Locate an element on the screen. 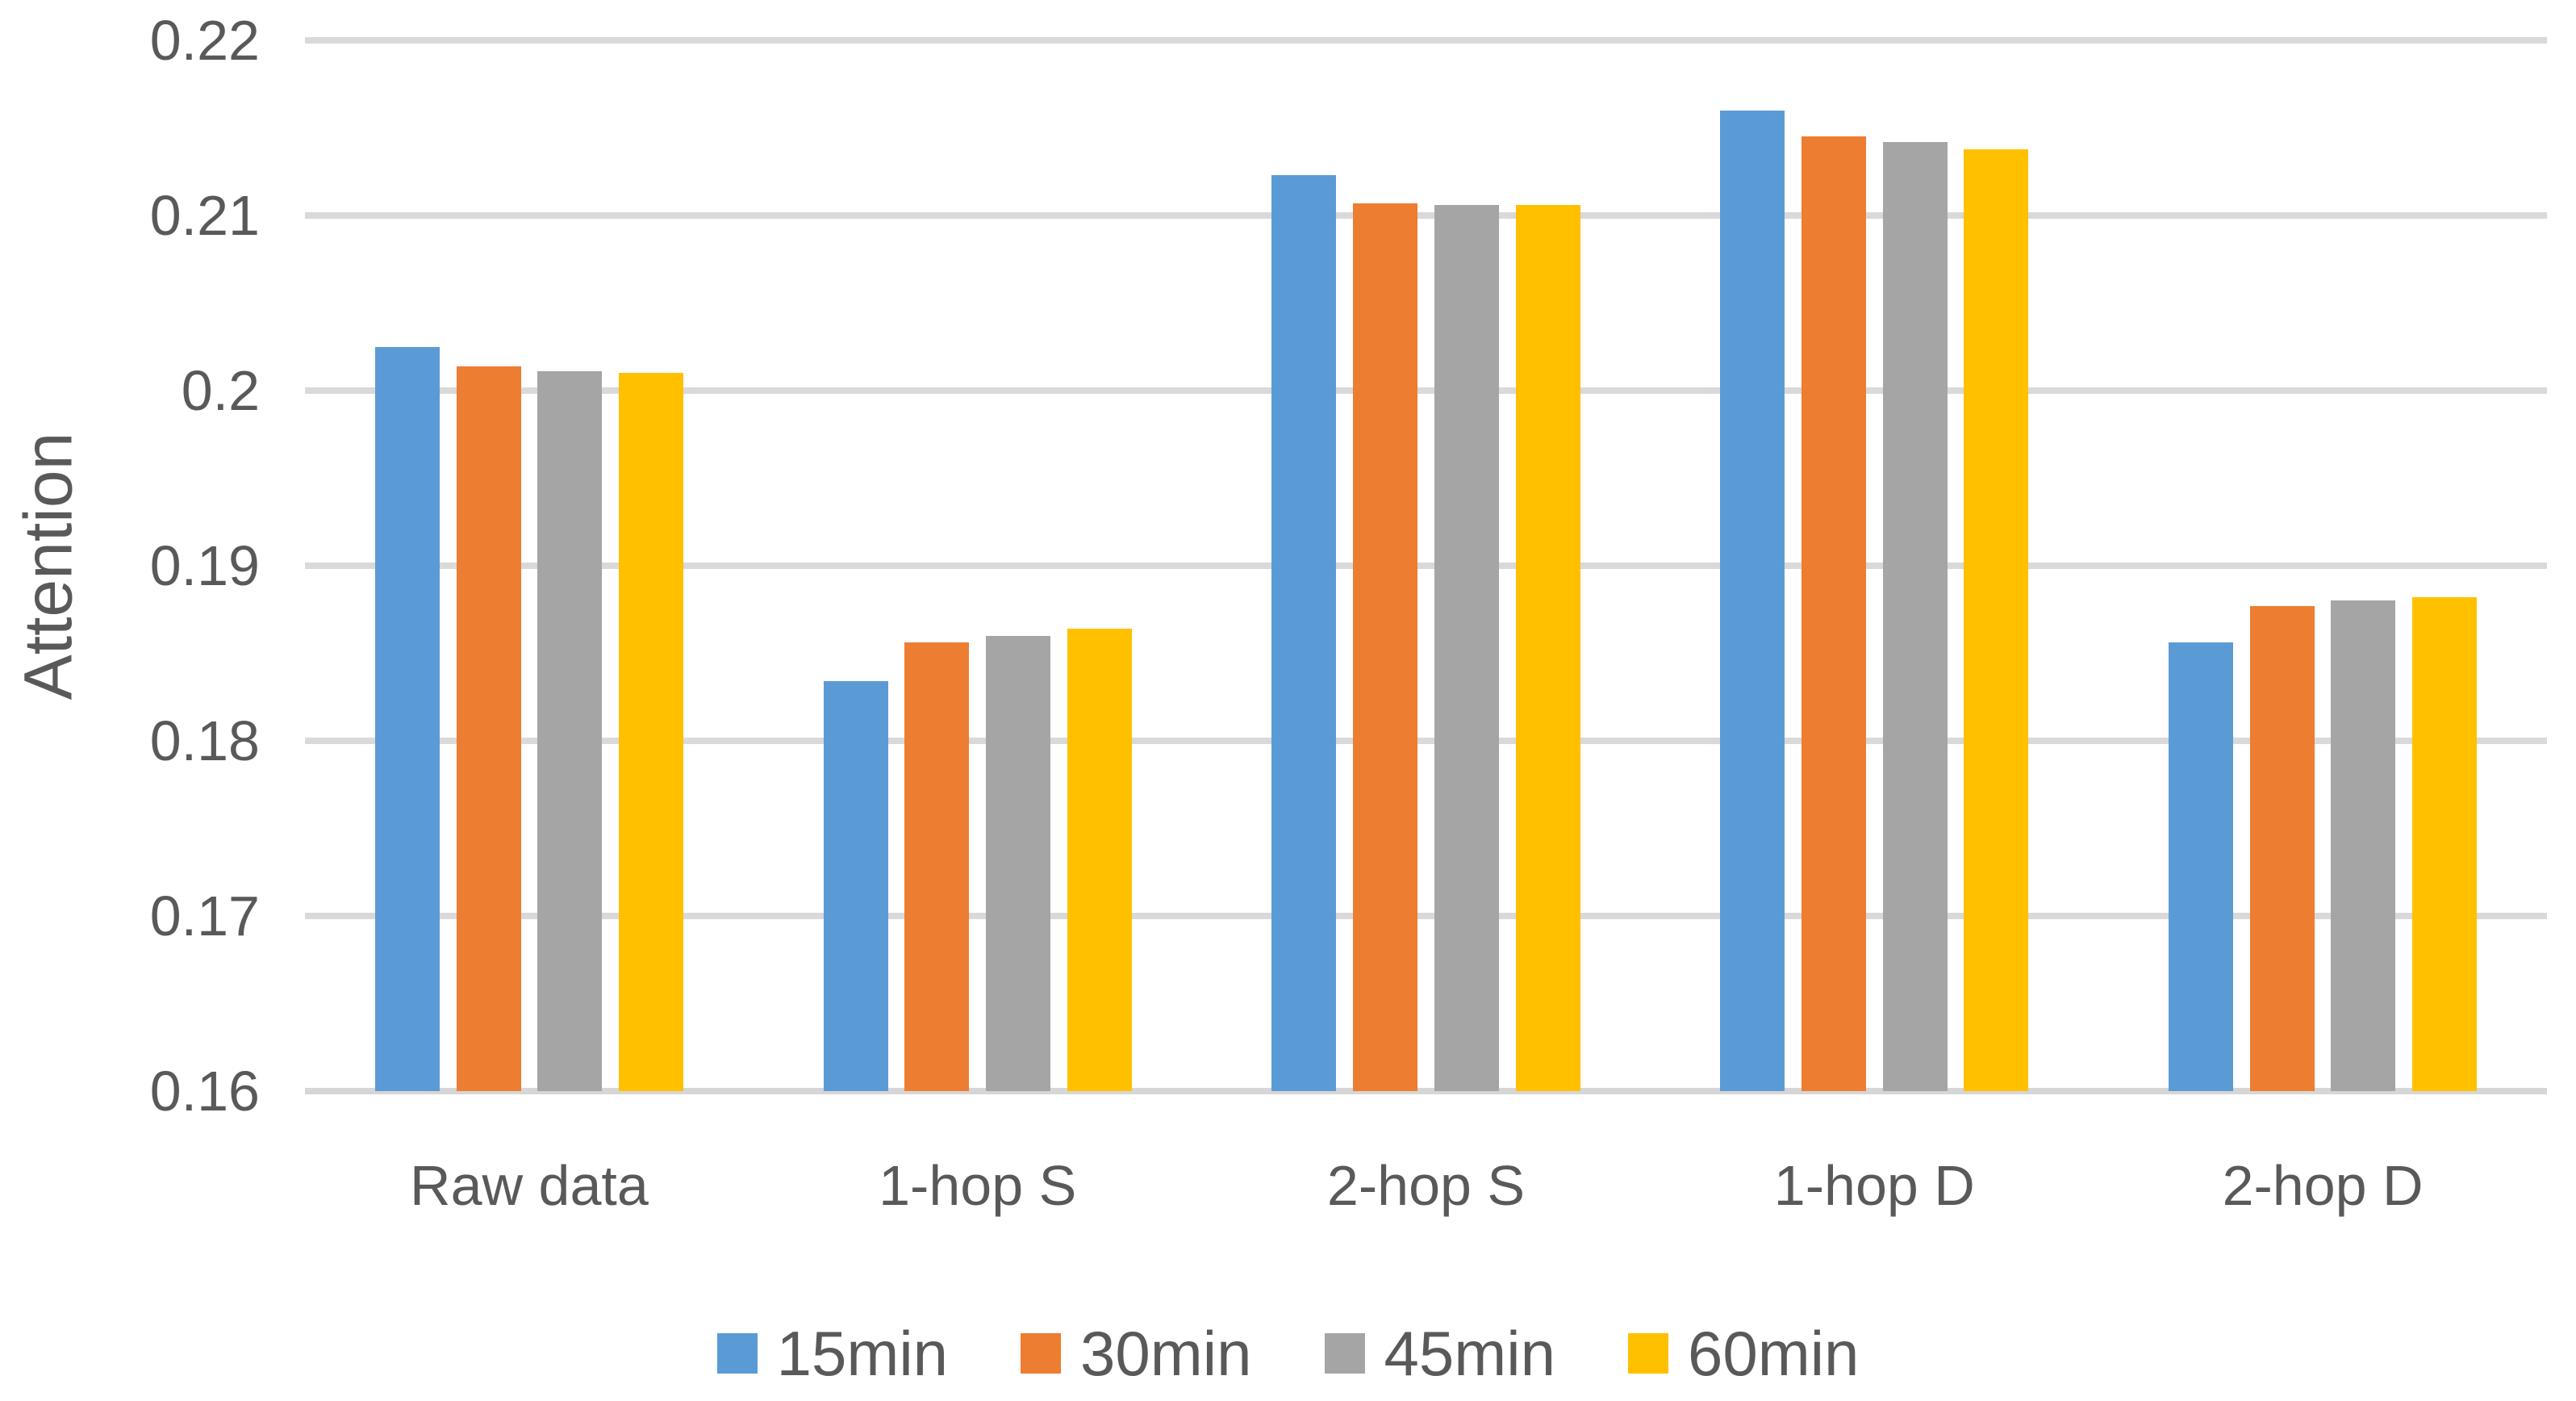 This screenshot has width=2576, height=1401. bar-45min-1-hop-s is located at coordinates (1019, 863).